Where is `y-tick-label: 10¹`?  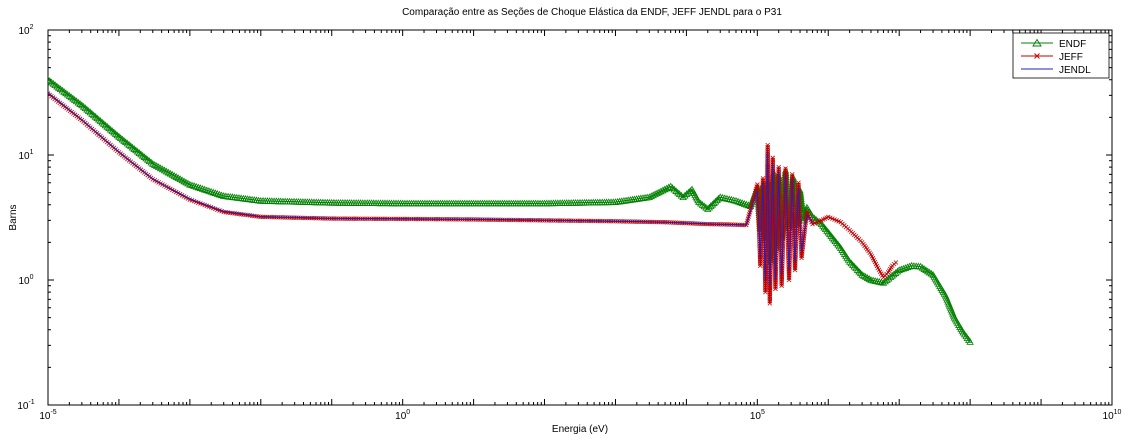
y-tick-label: 10¹ is located at coordinates (25, 155).